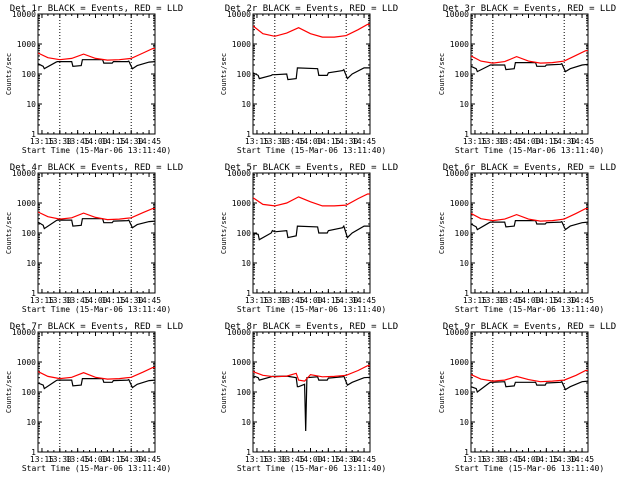 This screenshot has height=480, width=640. I want to click on panel-title: Det 5r BLACK = Events, RED = LLD, so click(311, 168).